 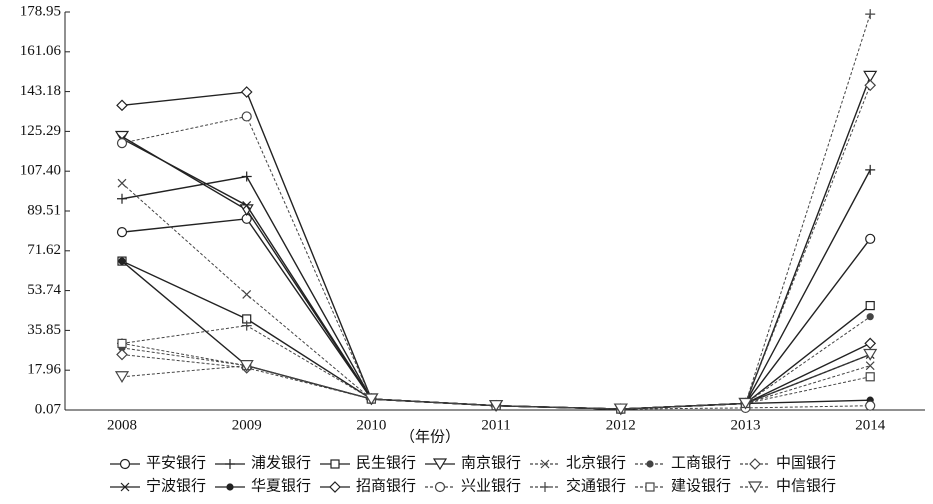 I want to click on y-tick-label: 35.85, so click(x=44, y=330).